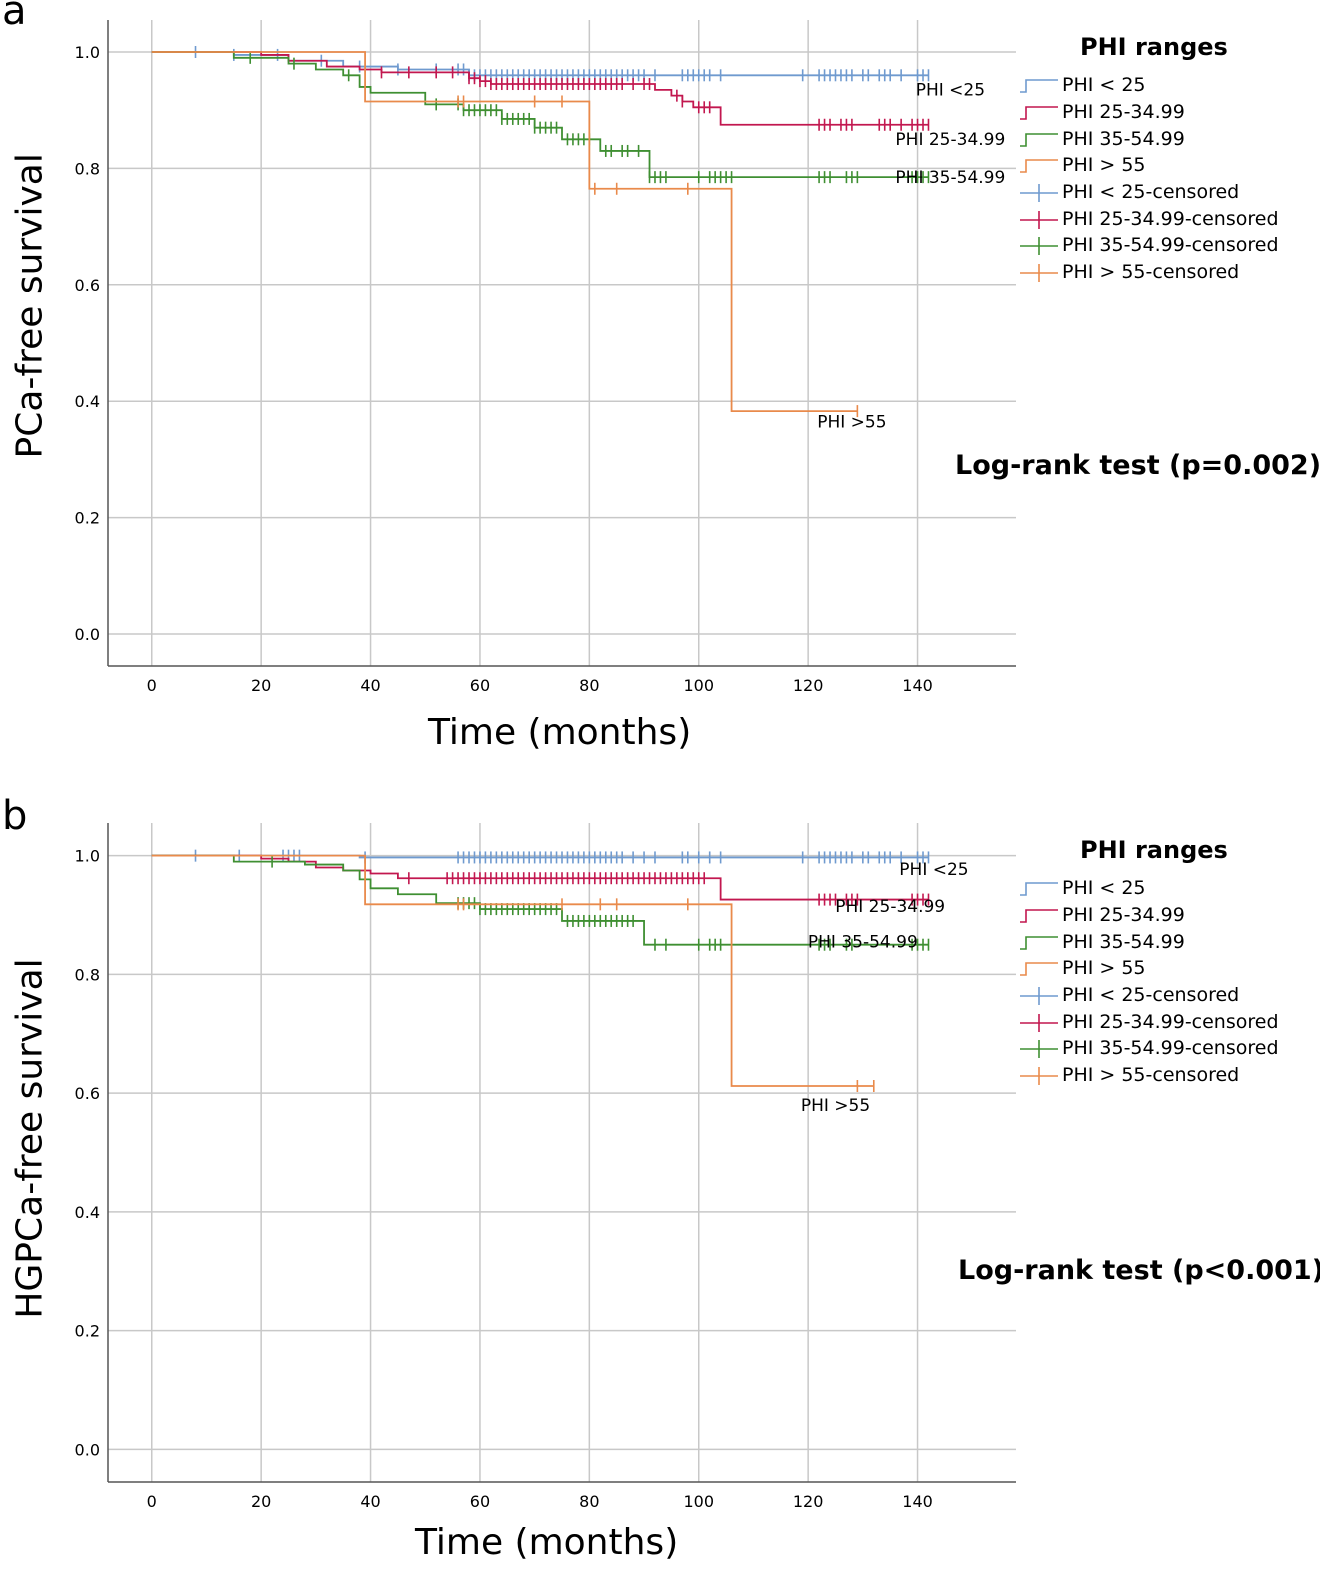 The width and height of the screenshot is (1320, 1596). What do you see at coordinates (1139, 1270) in the screenshot?
I see `log-rank-annotation: Log-rank test (p<0.001)` at bounding box center [1139, 1270].